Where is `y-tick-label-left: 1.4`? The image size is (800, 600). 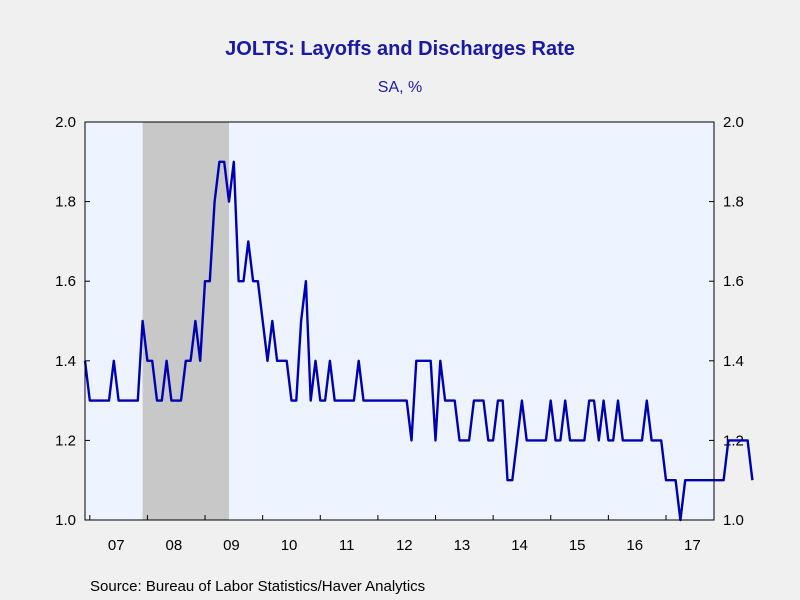 y-tick-label-left: 1.4 is located at coordinates (65, 361).